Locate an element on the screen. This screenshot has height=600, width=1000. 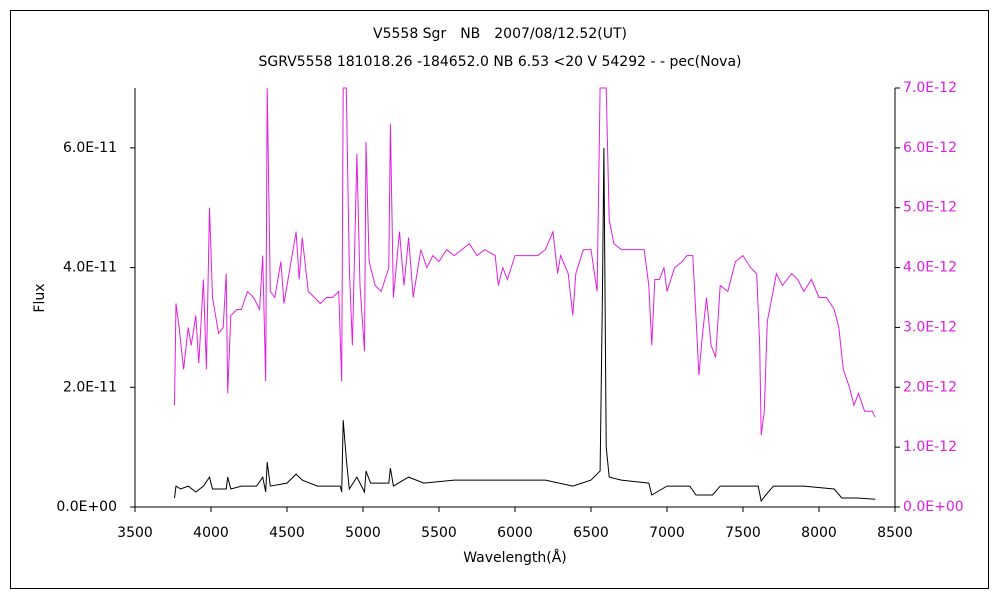
x-tick-label: 6000 is located at coordinates (515, 533).